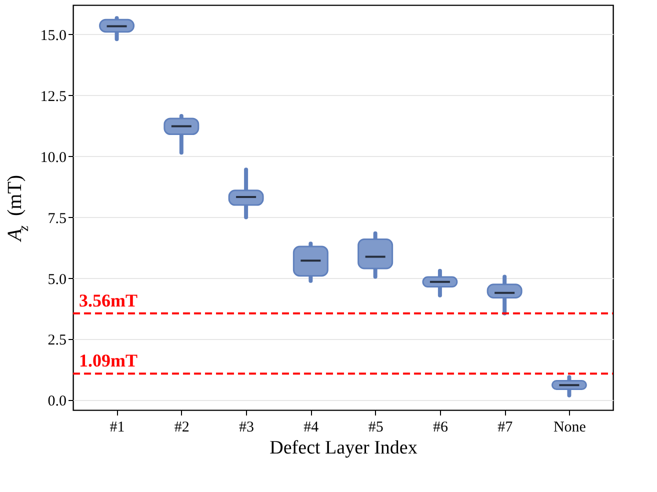 The height and width of the screenshot is (492, 657). What do you see at coordinates (569, 428) in the screenshot?
I see `x-tick-label: None` at bounding box center [569, 428].